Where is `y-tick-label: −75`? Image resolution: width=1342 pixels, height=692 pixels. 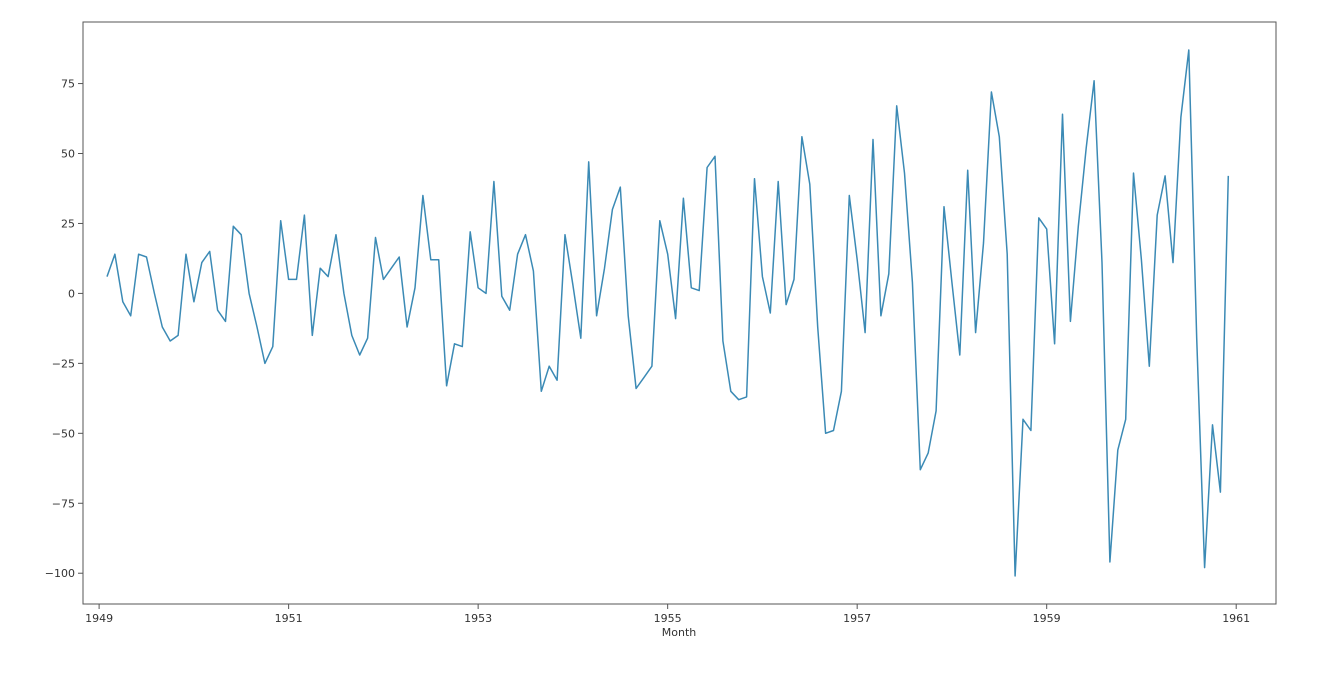 y-tick-label: −75 is located at coordinates (63, 503).